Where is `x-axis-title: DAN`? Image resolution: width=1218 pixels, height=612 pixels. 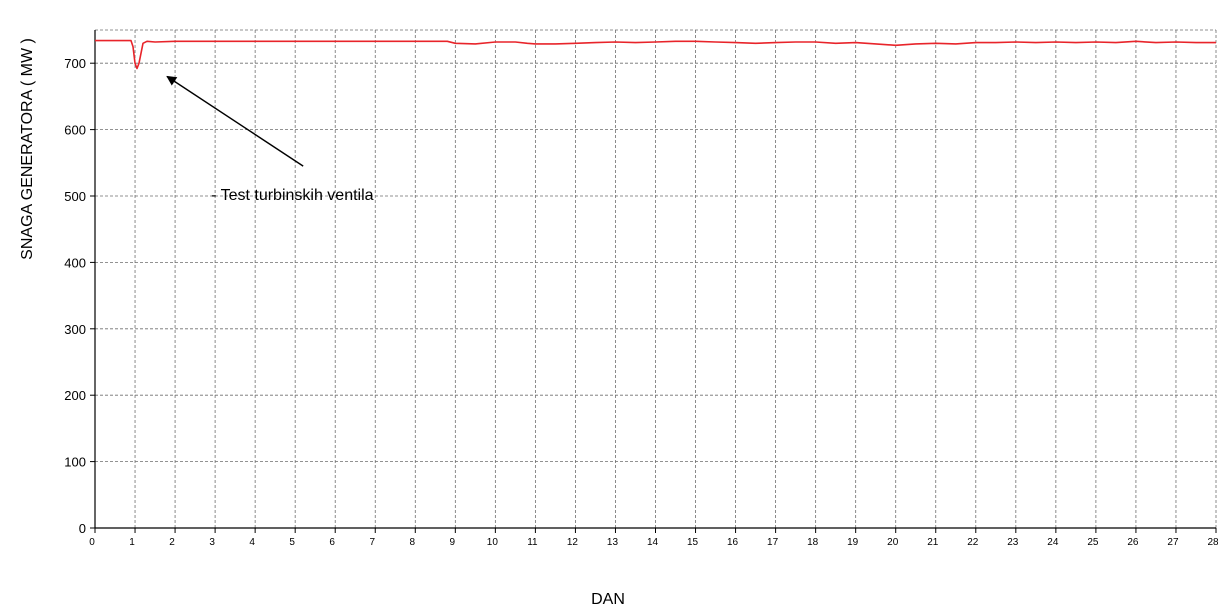
x-axis-title: DAN is located at coordinates (608, 599).